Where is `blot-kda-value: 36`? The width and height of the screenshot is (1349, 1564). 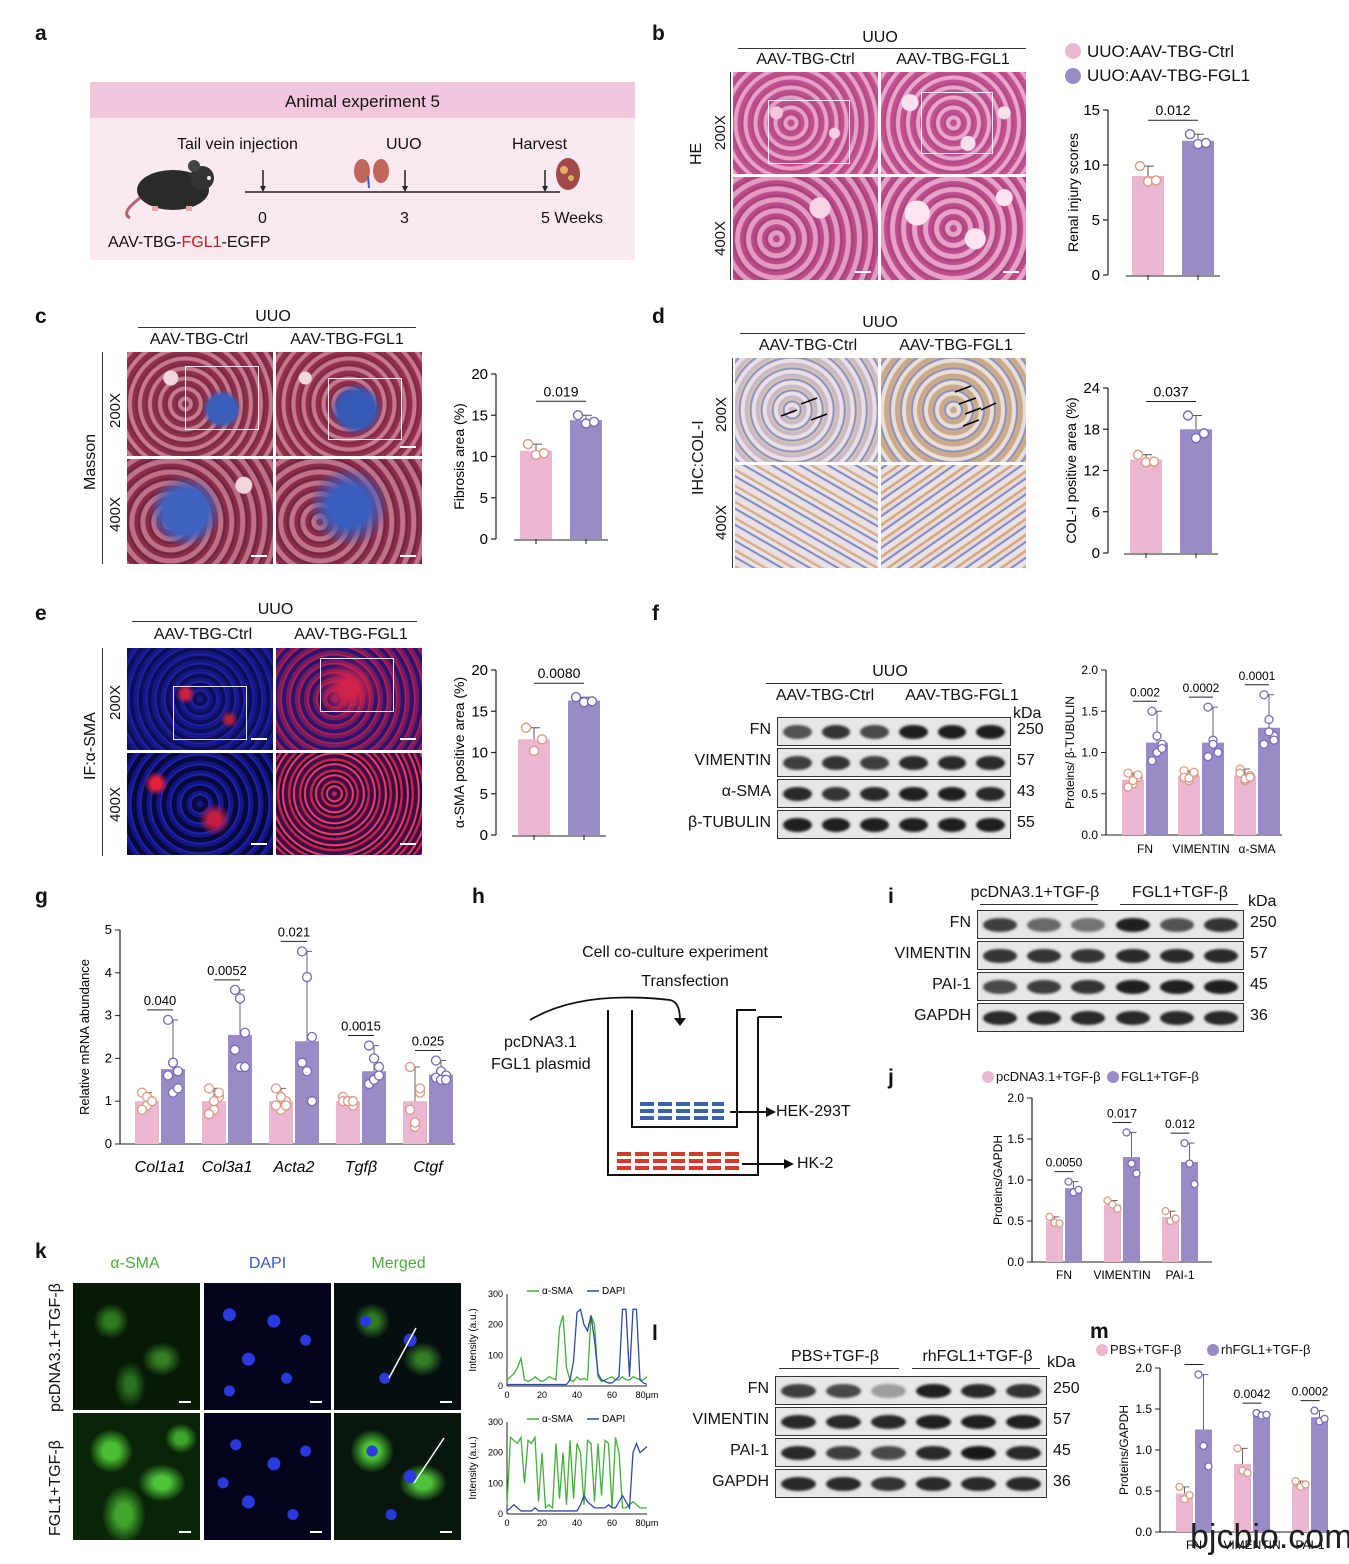
blot-kda-value: 36 is located at coordinates (1062, 1481).